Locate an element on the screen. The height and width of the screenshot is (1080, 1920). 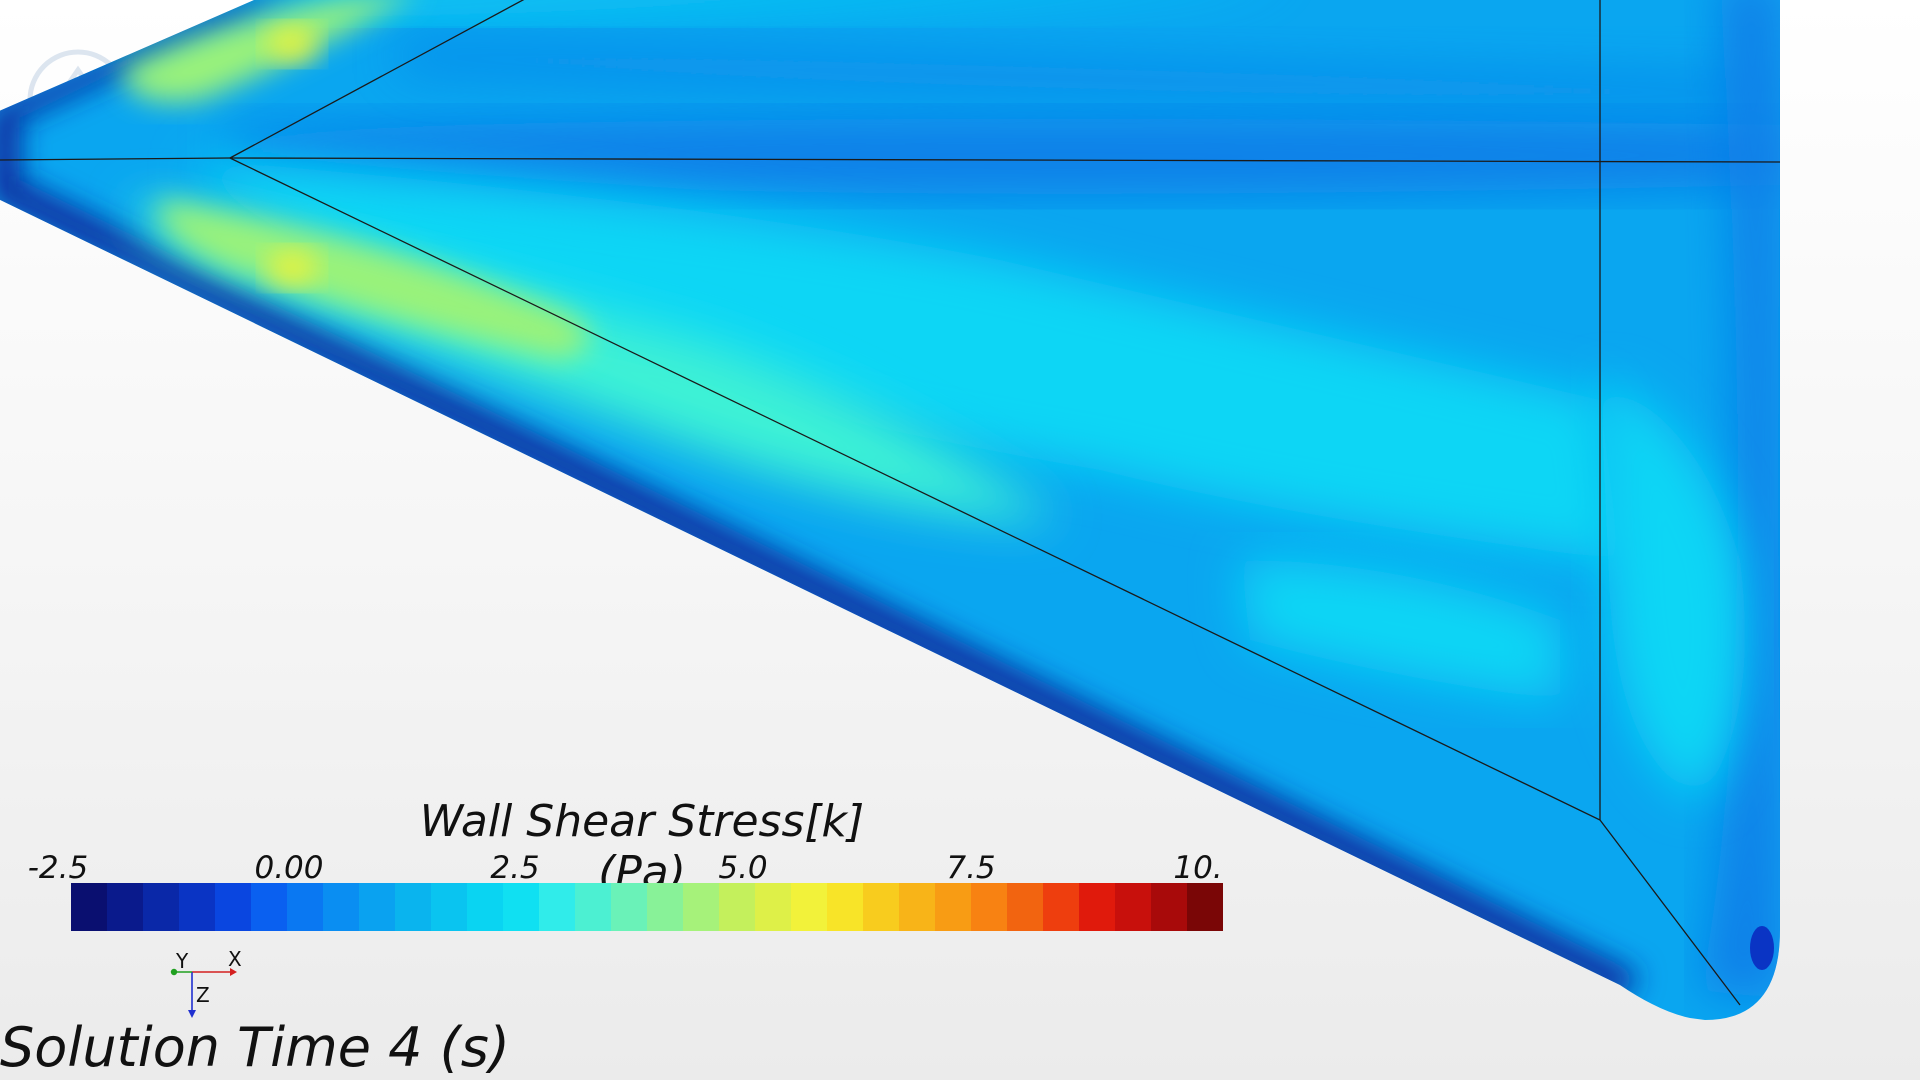
x-axis-label: X is located at coordinates (235, 960).